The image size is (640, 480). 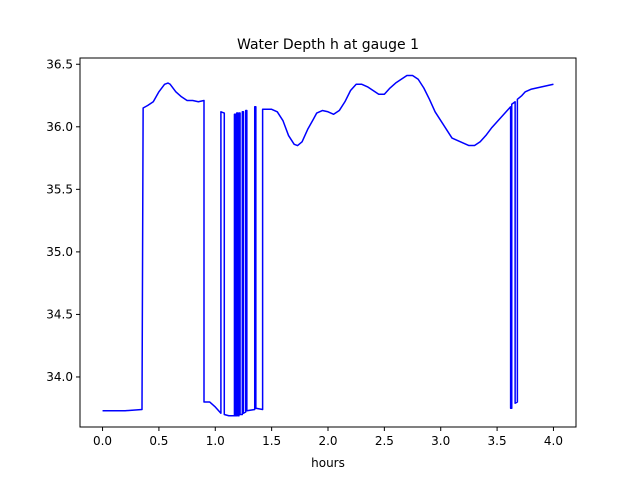 What do you see at coordinates (497, 441) in the screenshot?
I see `x-tick-label: 3.5` at bounding box center [497, 441].